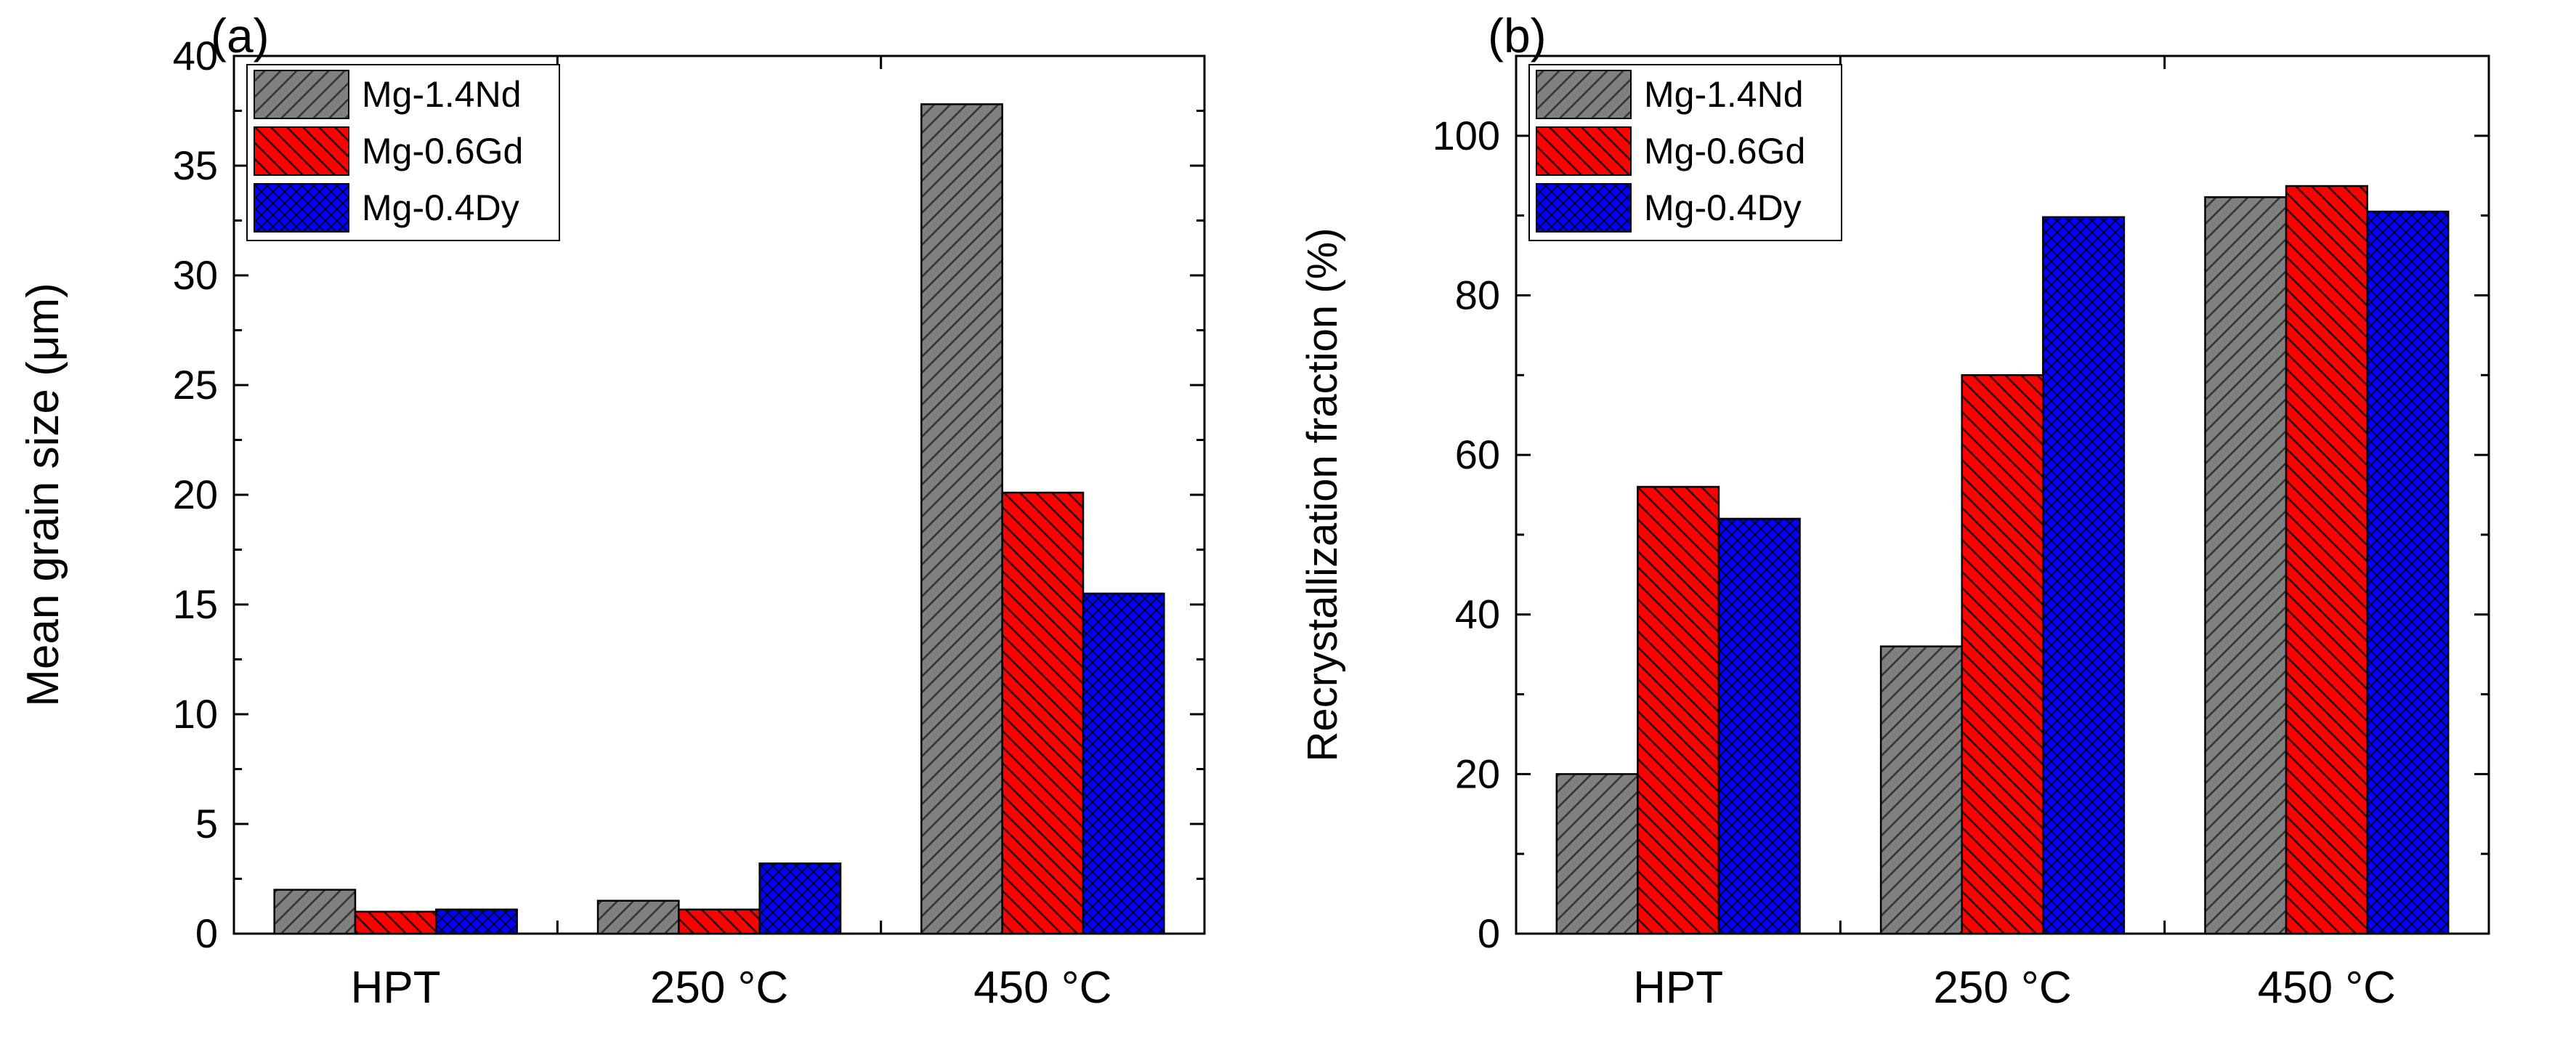 The width and height of the screenshot is (2576, 1039). I want to click on y-tick-label: 100, so click(1466, 135).